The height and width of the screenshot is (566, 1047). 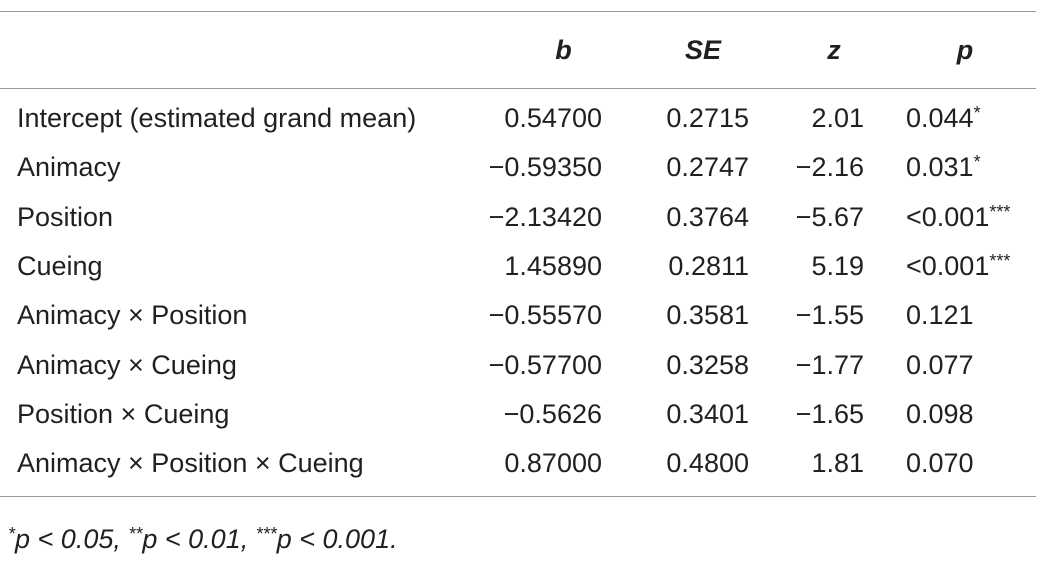 I want to click on header-b: b, so click(x=563, y=49).